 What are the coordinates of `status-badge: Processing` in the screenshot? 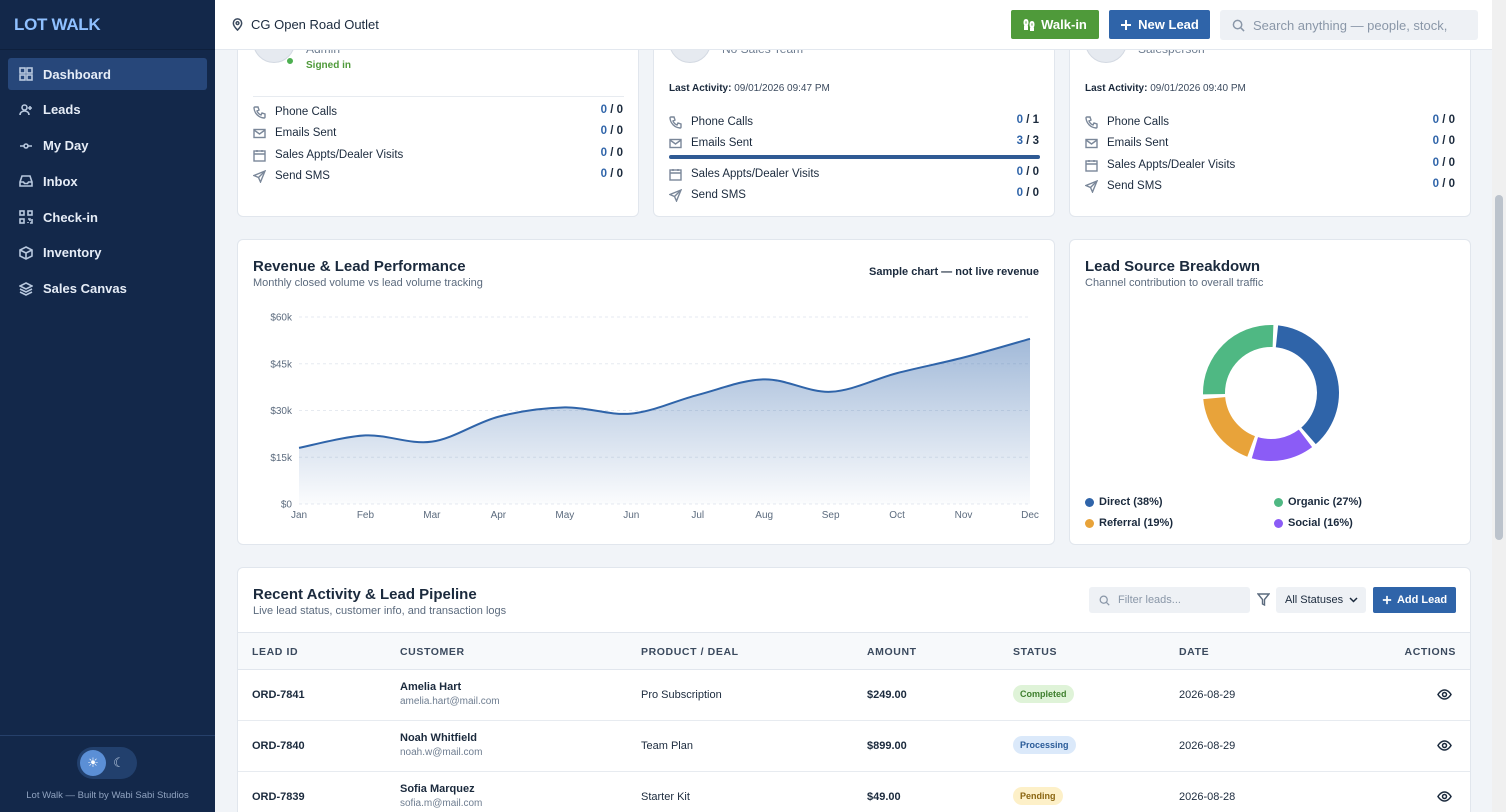 It's located at (1044, 745).